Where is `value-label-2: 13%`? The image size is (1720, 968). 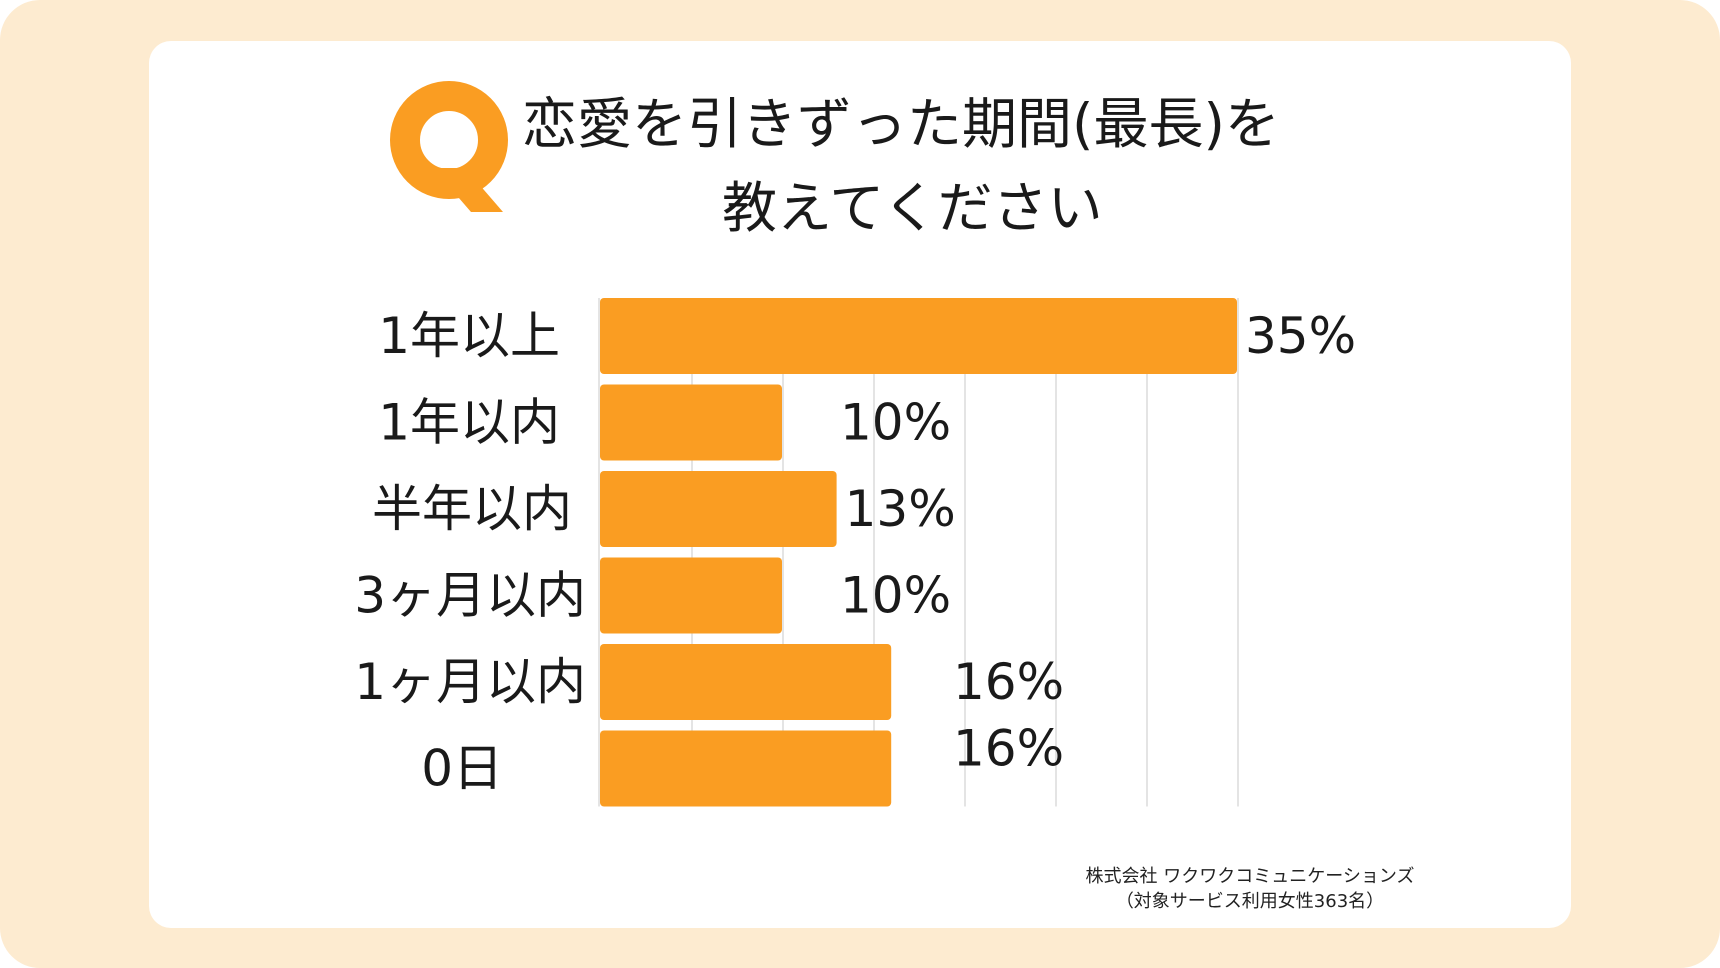
value-label-2: 13% is located at coordinates (900, 509).